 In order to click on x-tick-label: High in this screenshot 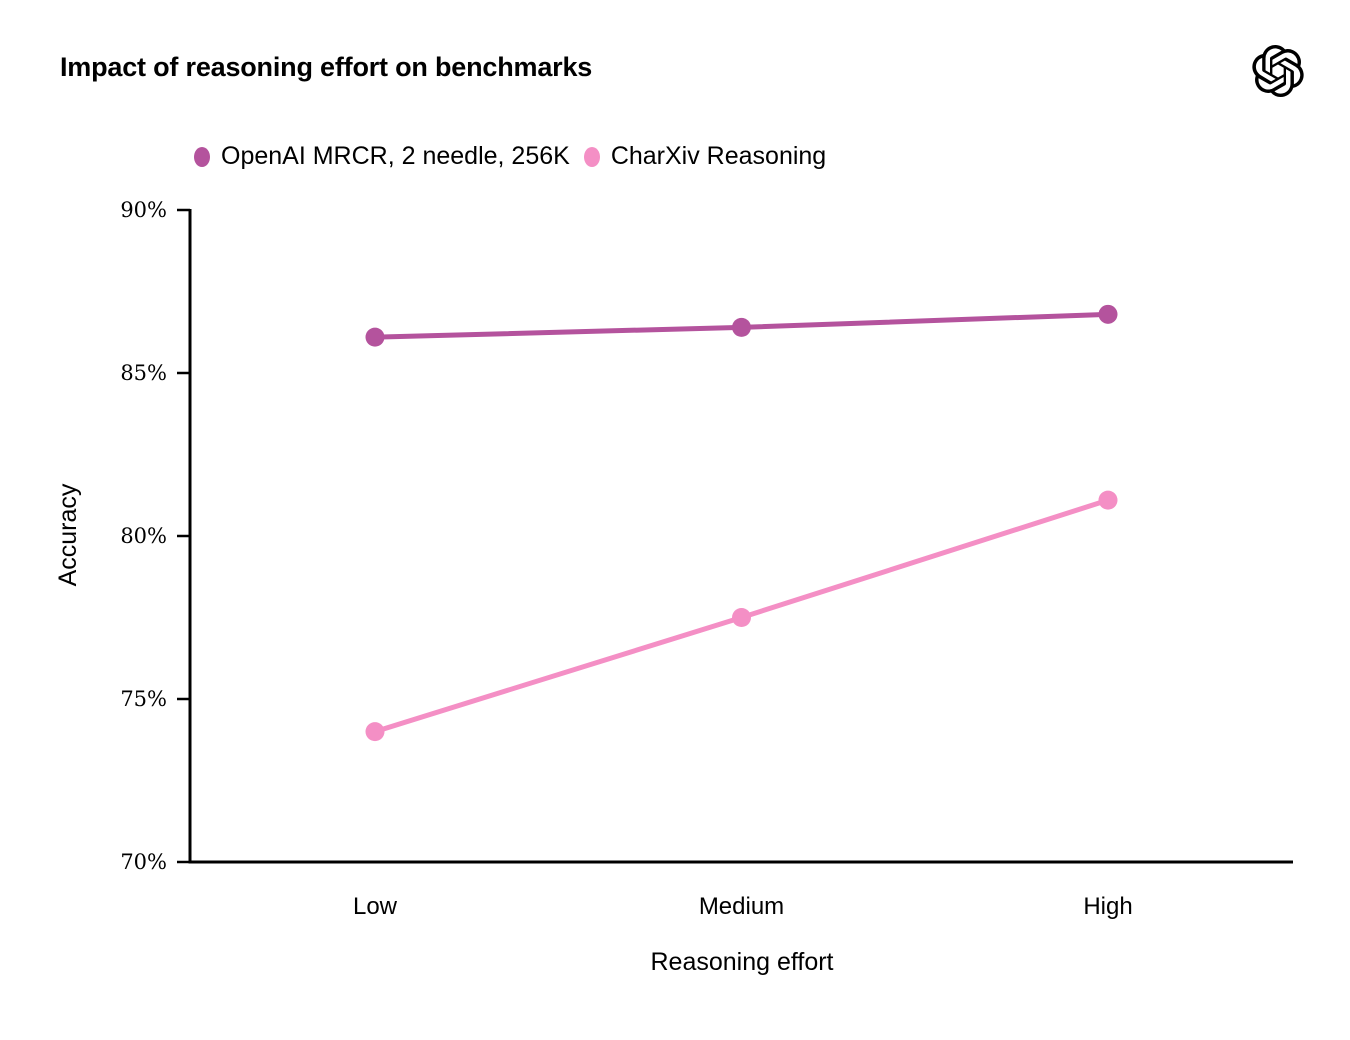, I will do `click(1107, 906)`.